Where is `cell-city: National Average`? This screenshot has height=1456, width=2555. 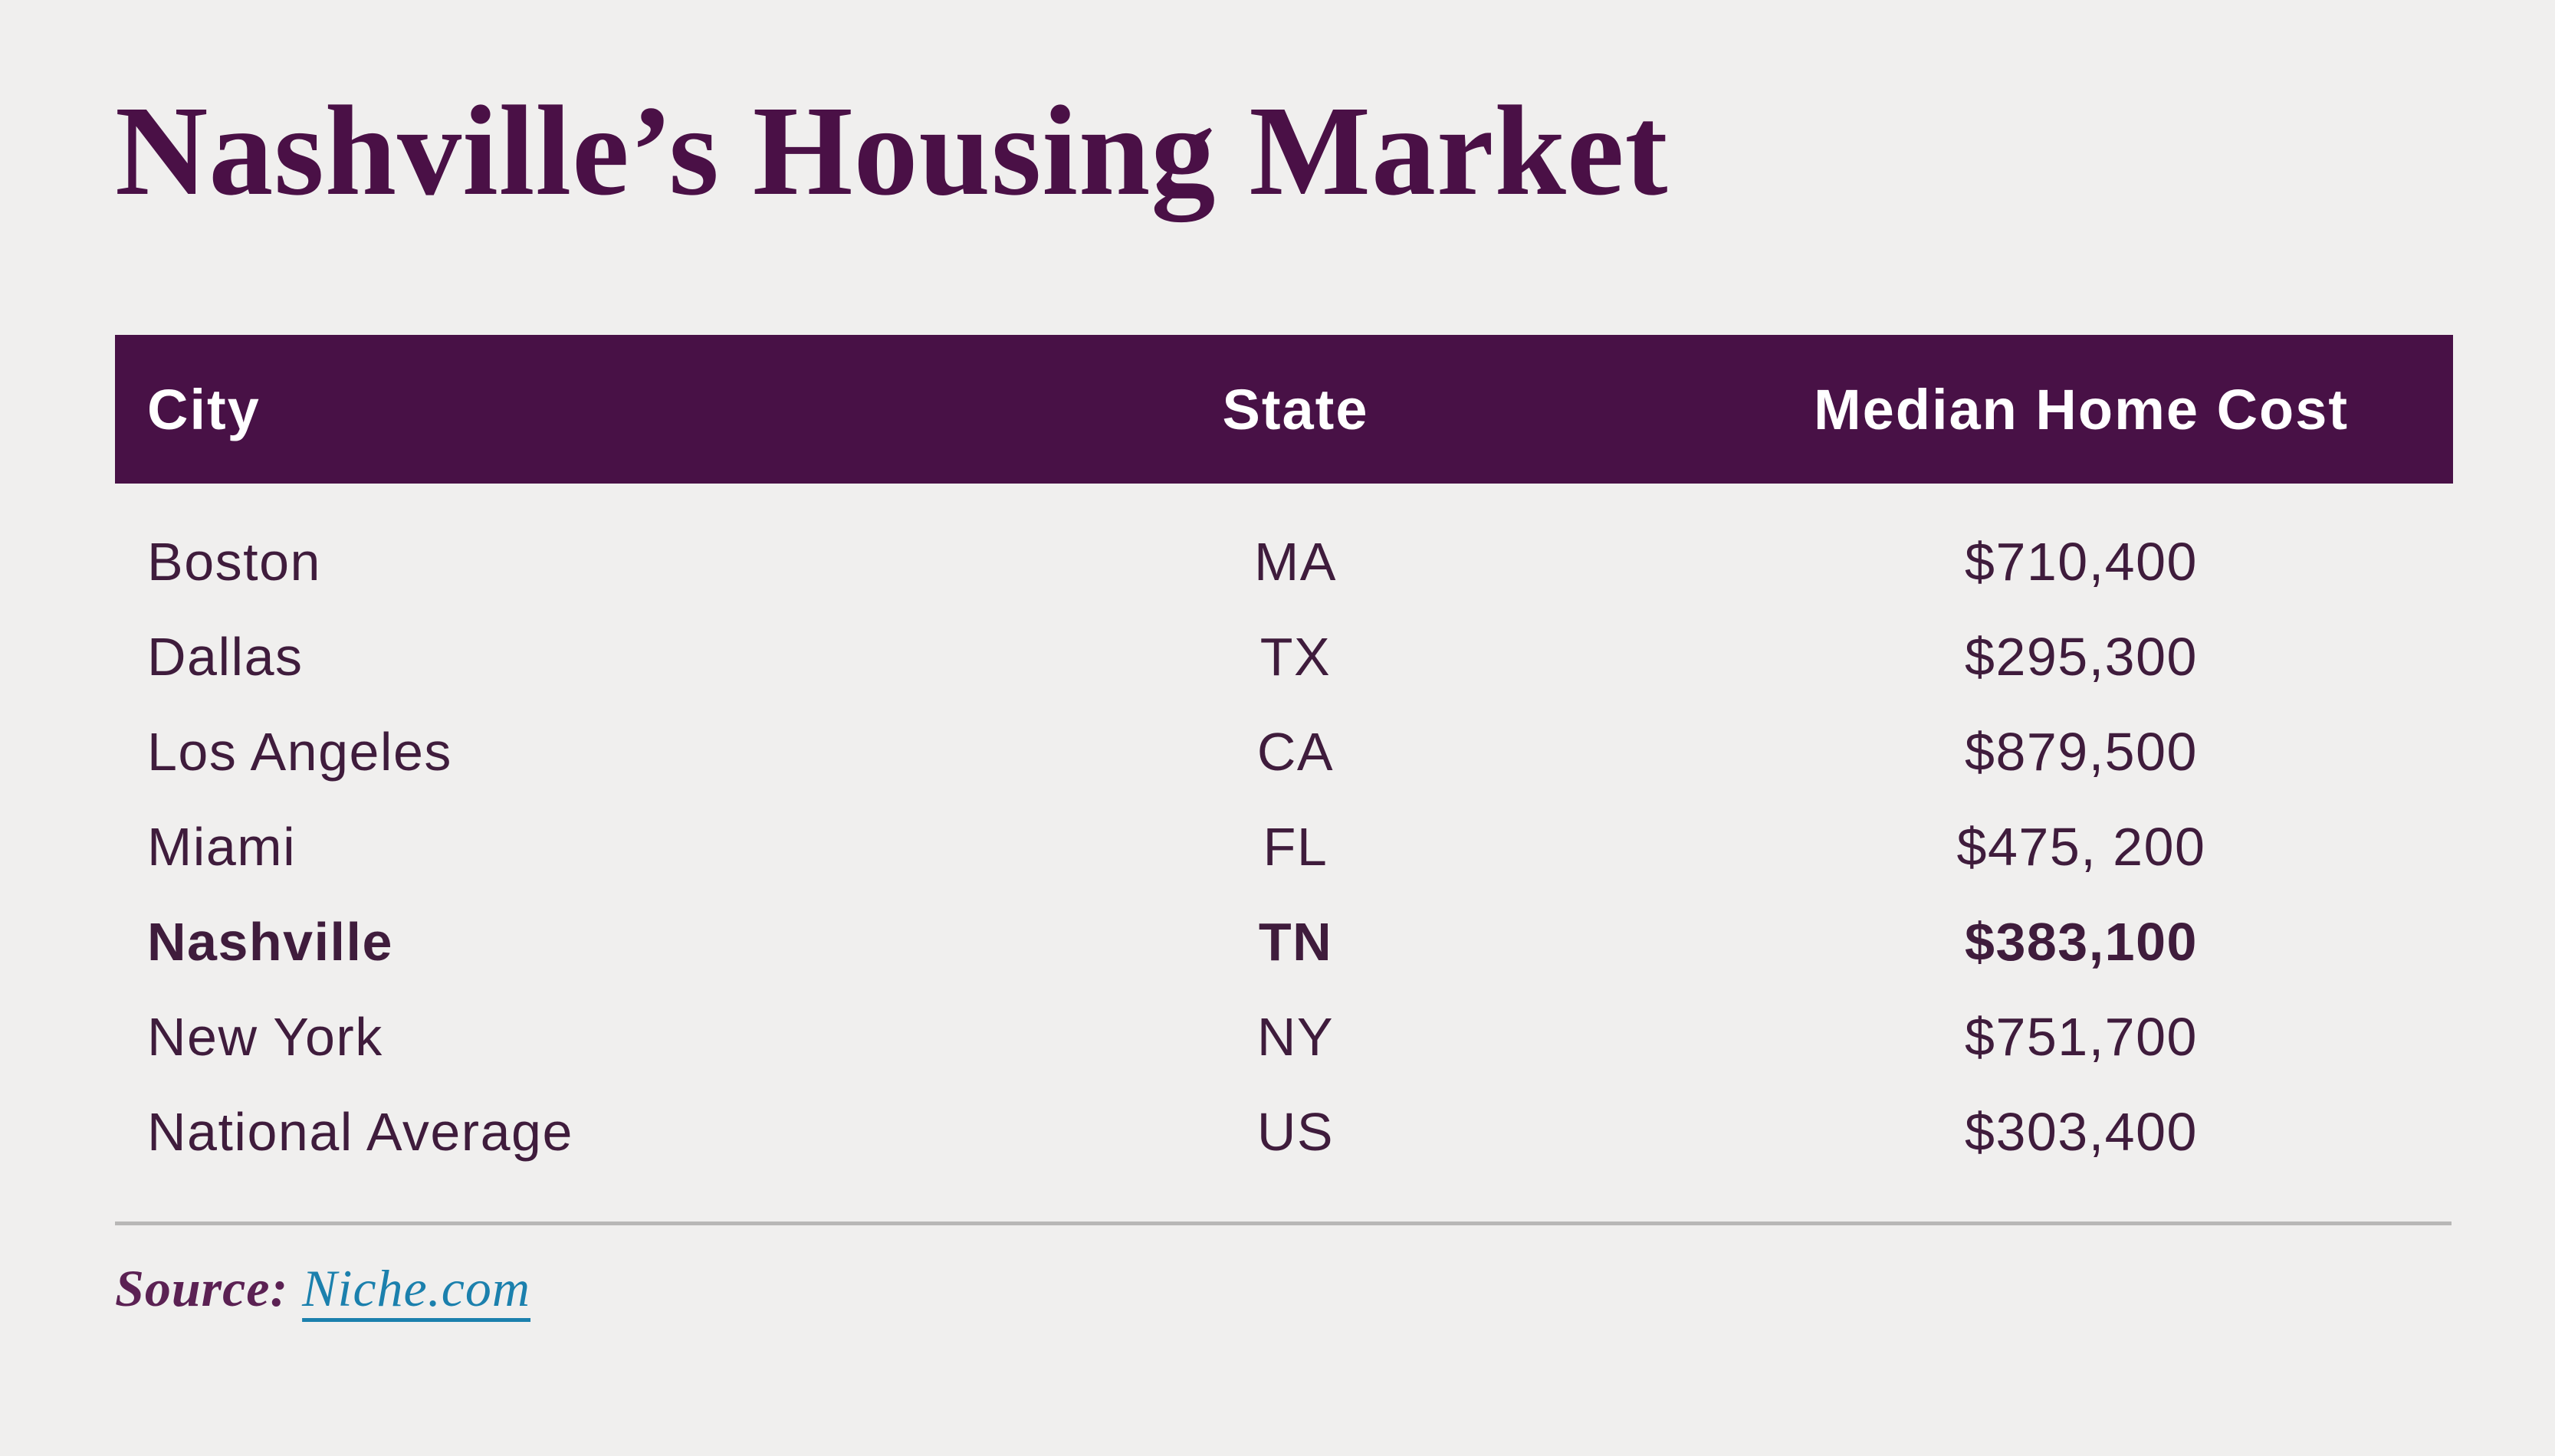 cell-city: National Average is located at coordinates (360, 1132).